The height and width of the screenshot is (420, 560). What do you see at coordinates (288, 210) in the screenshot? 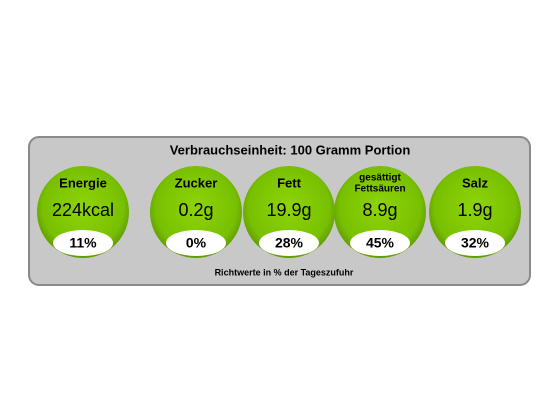
I see `nutrient-amount: 19.9g` at bounding box center [288, 210].